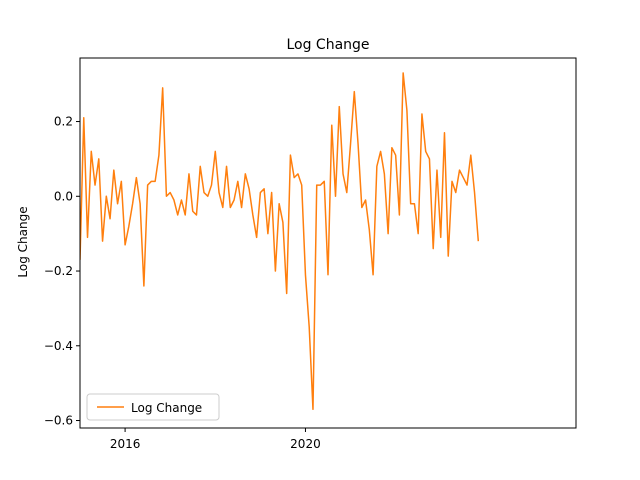 The image size is (640, 480). Describe the element at coordinates (58, 346) in the screenshot. I see `y-tick-label-3: −0.4` at that location.